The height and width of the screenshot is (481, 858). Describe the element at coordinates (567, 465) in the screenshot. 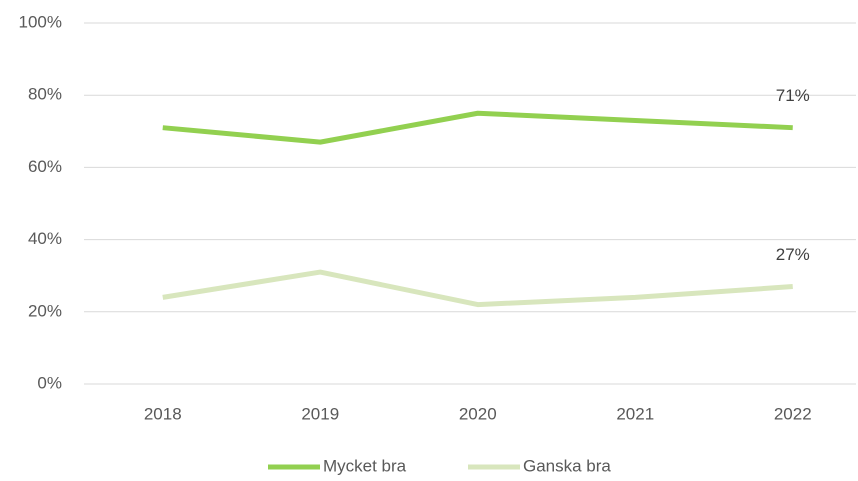

I see `legend-label: Ganska bra` at that location.